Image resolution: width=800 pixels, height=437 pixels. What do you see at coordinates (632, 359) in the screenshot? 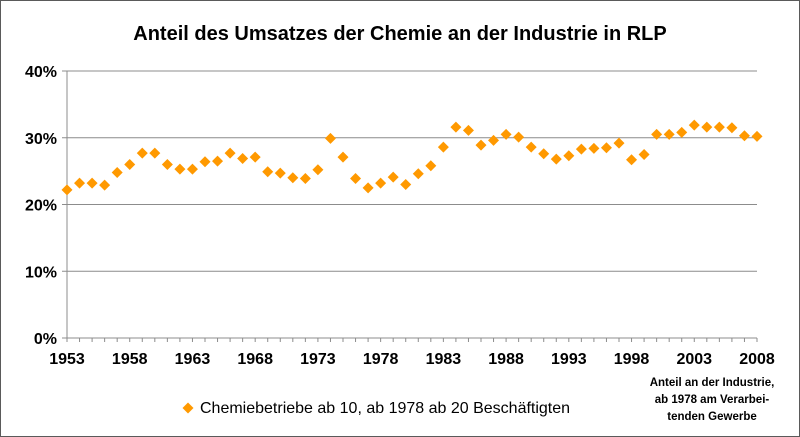
I see `x-tick-label: 1998` at bounding box center [632, 359].